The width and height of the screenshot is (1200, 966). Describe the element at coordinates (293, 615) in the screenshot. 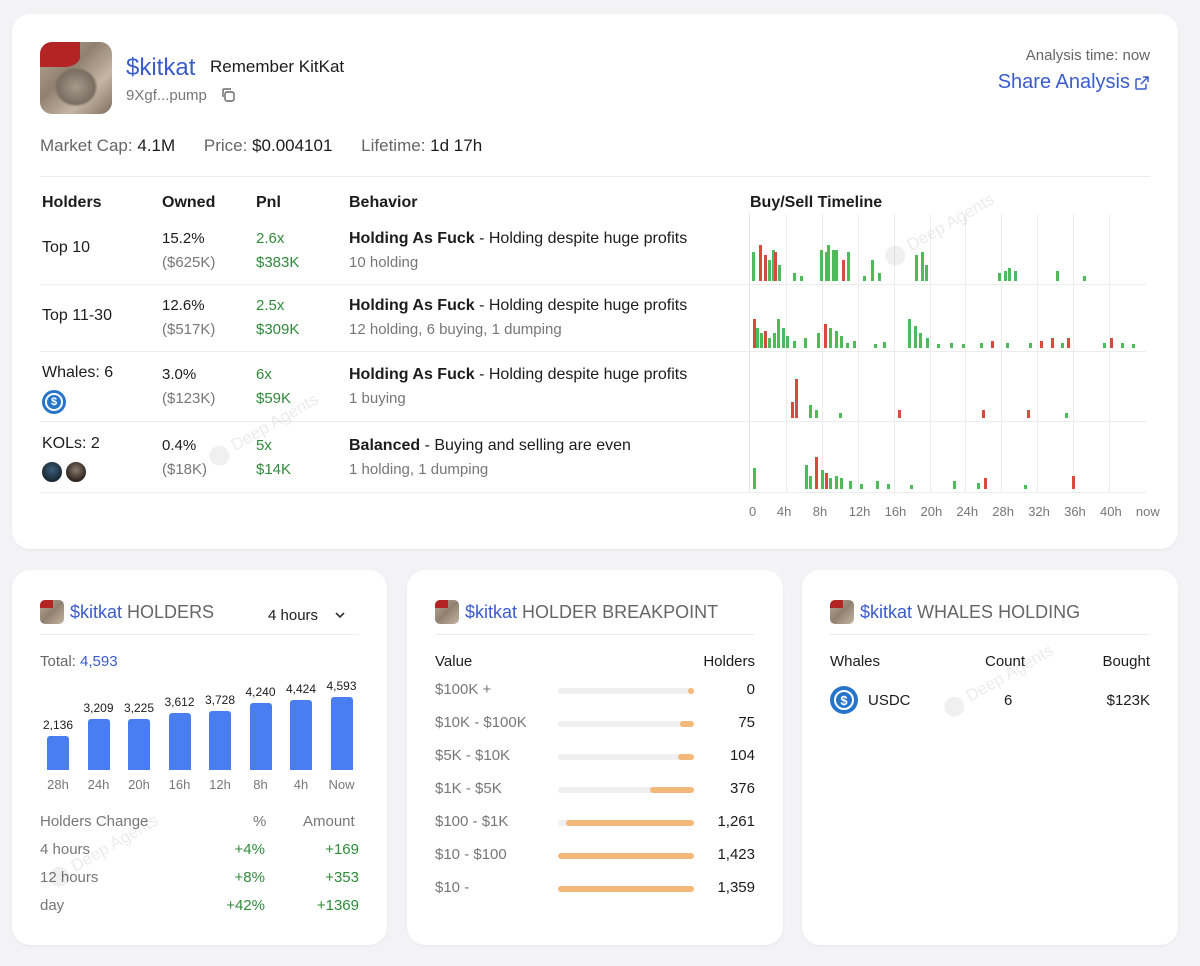

I see `period-select: 4 hours` at that location.